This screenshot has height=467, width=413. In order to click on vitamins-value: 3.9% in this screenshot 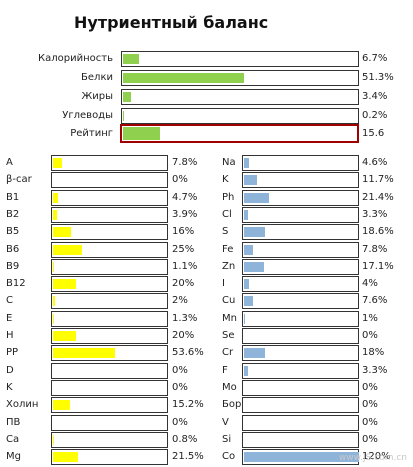, I will do `click(185, 214)`.